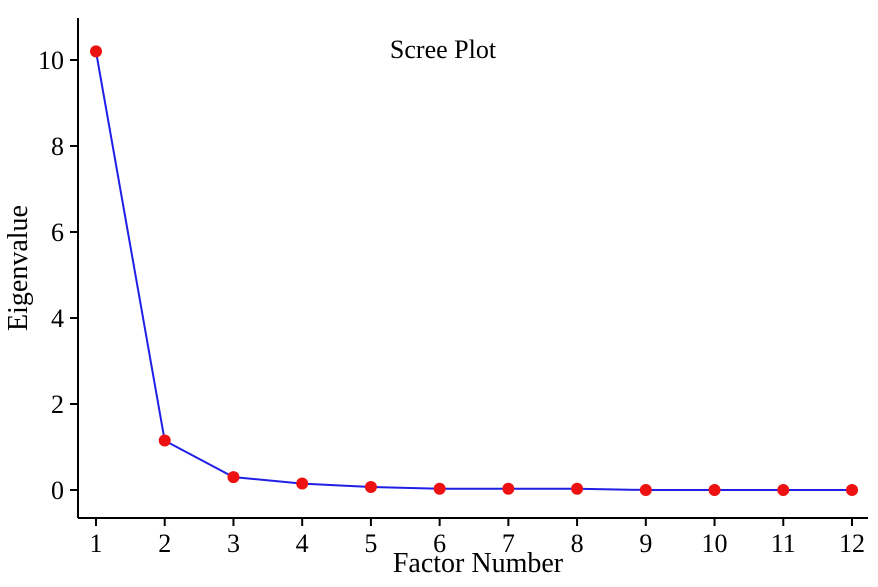 The image size is (878, 587). I want to click on x-tick-label: 12, so click(852, 543).